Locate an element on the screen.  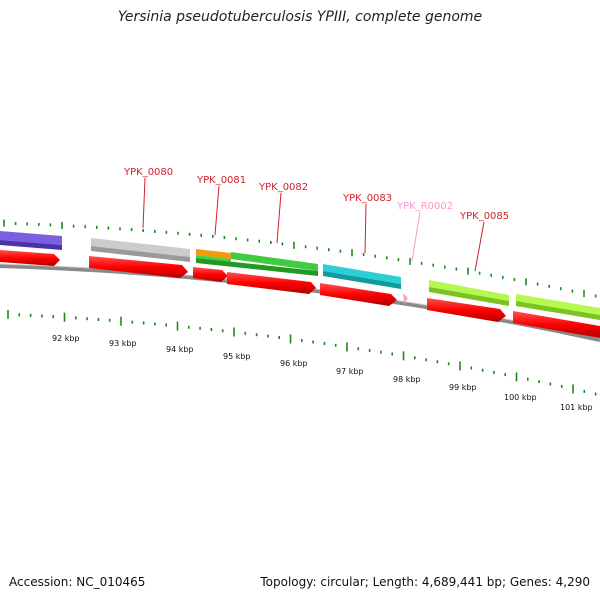
gene-label-ypk-0082: YPK_0082 is located at coordinates (283, 187).